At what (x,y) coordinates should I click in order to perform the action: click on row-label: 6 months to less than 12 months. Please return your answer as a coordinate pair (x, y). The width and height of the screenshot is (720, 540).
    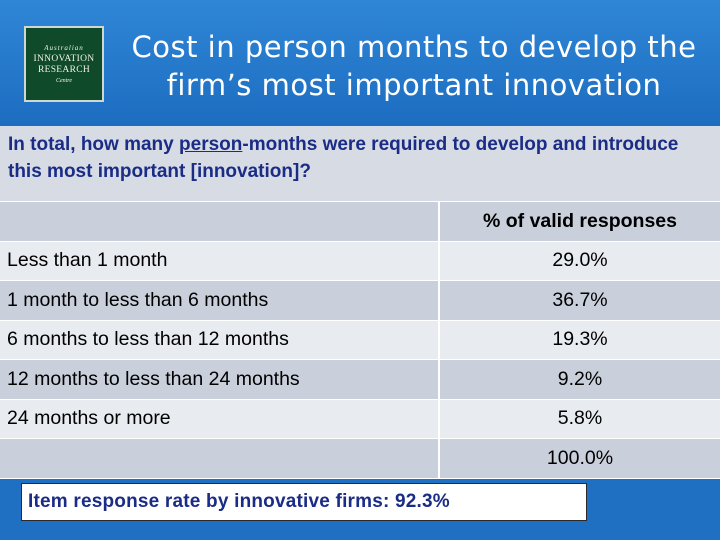
    Looking at the image, I should click on (148, 339).